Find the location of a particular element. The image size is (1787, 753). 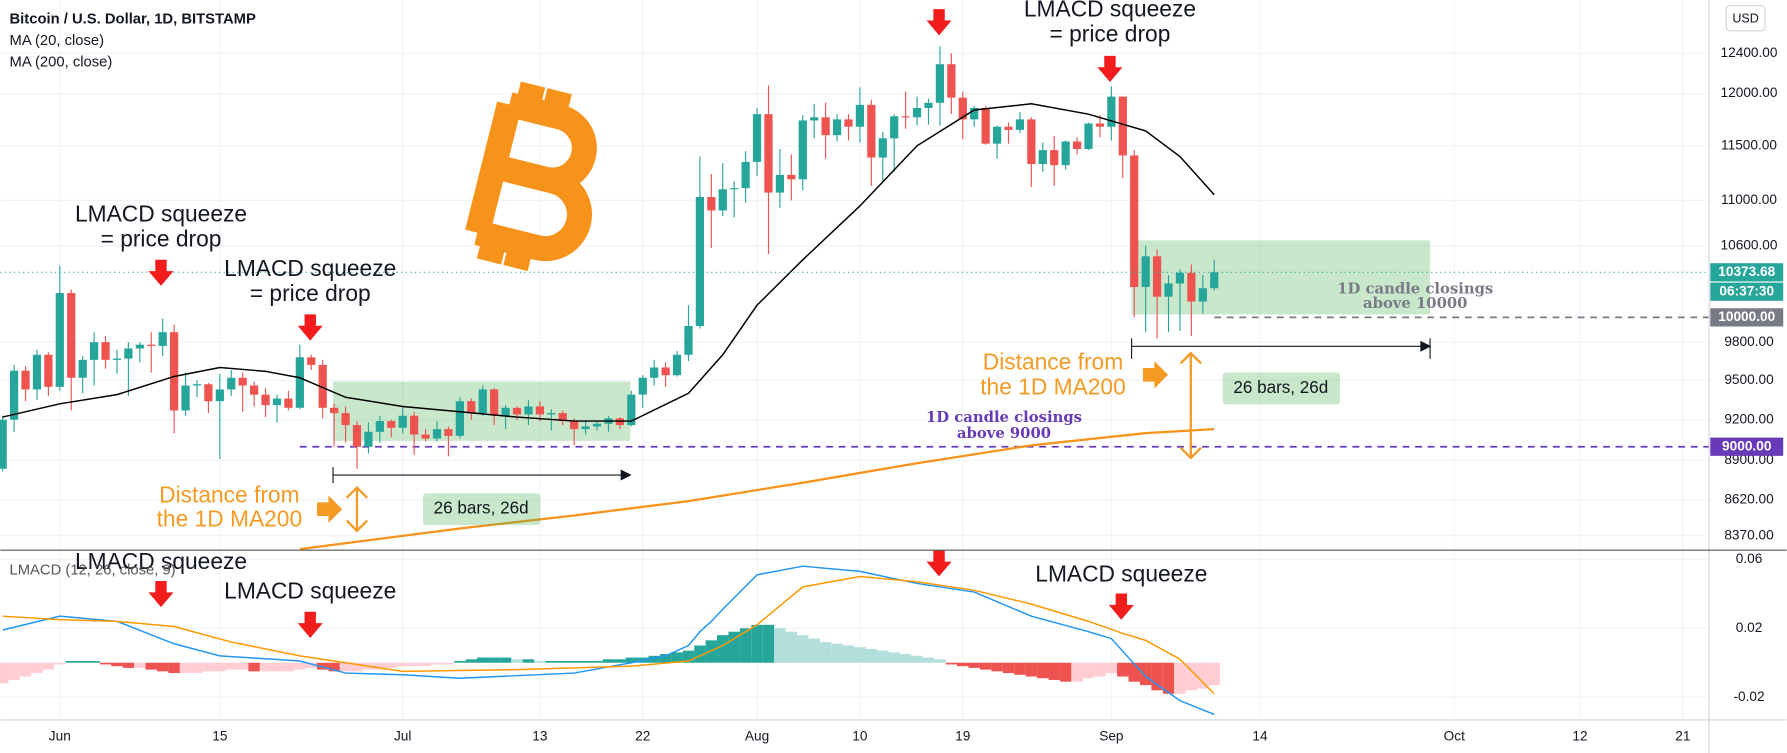

y-tick-label: 9500.00 is located at coordinates (1749, 379).